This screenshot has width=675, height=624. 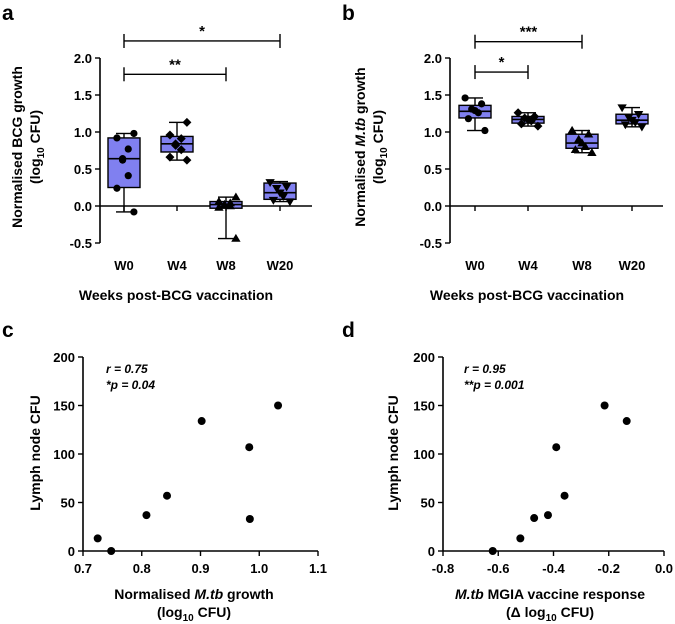 I want to click on y-tick-label-c: 50, so click(x=68, y=503).